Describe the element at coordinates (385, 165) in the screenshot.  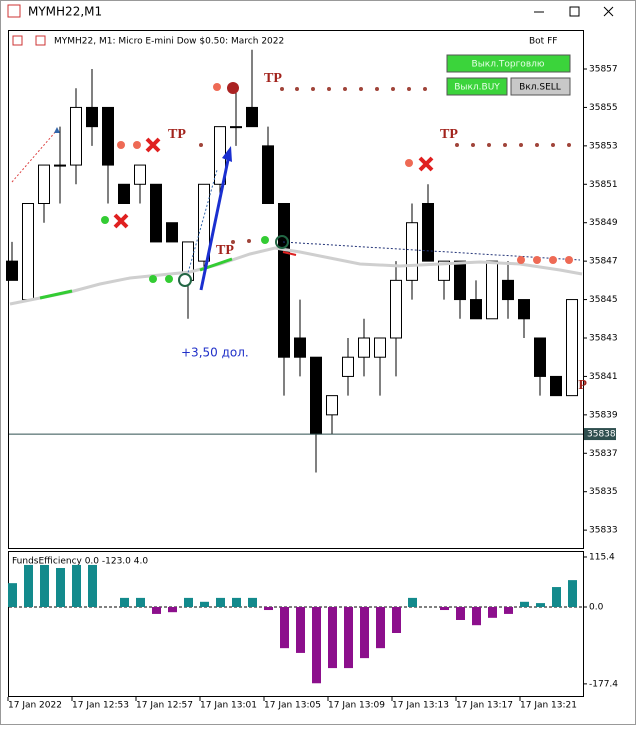
I see `tp-dots` at that location.